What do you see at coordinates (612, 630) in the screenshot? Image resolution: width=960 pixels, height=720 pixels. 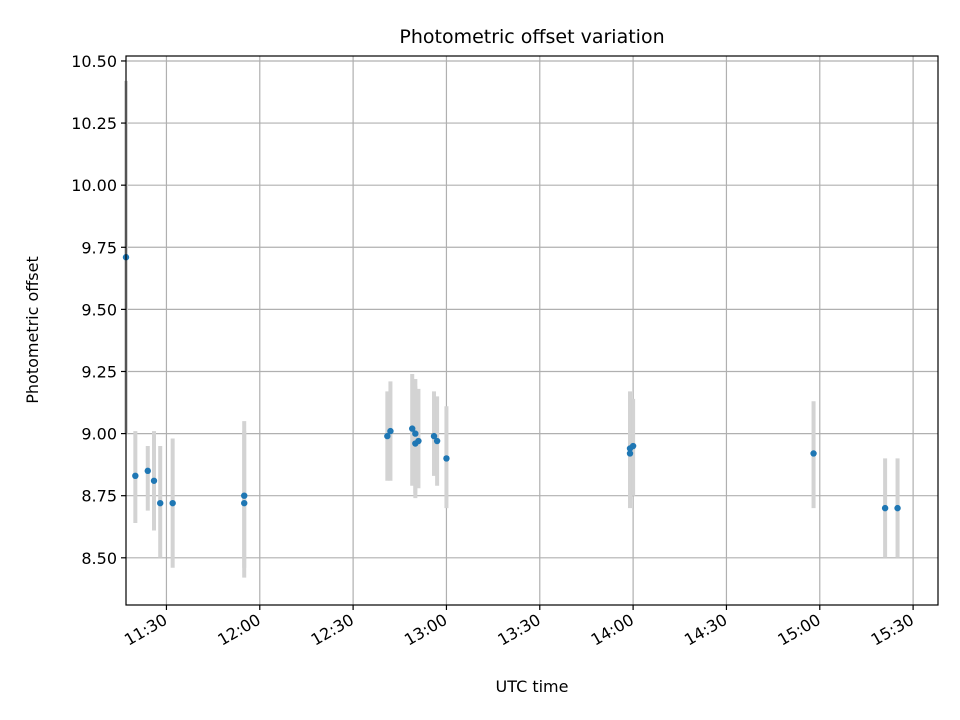 I see `x-tick-label: 14:00` at bounding box center [612, 630].